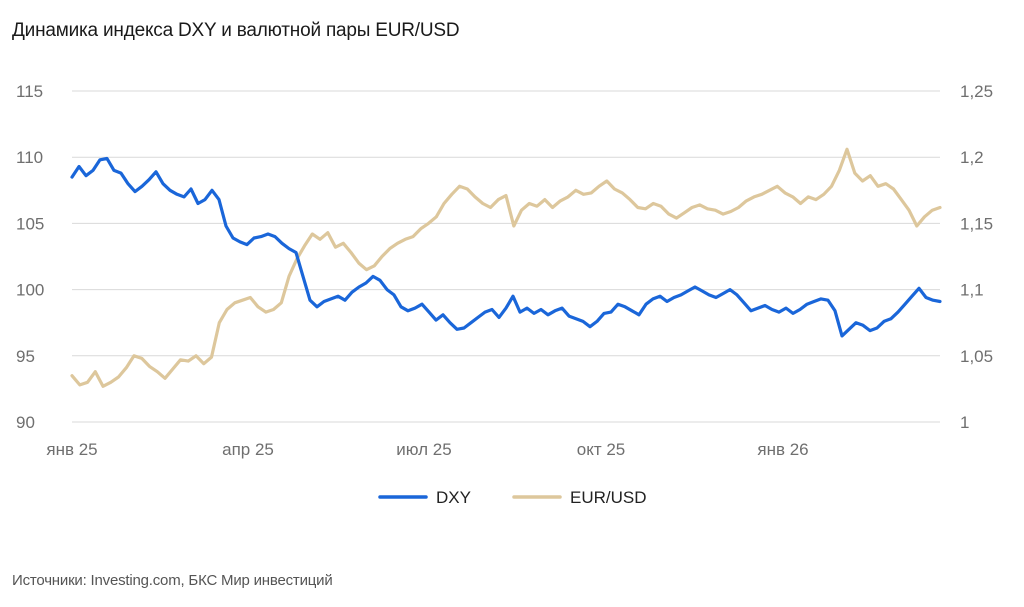  I want to click on left-tick-label: 95, so click(25, 356).